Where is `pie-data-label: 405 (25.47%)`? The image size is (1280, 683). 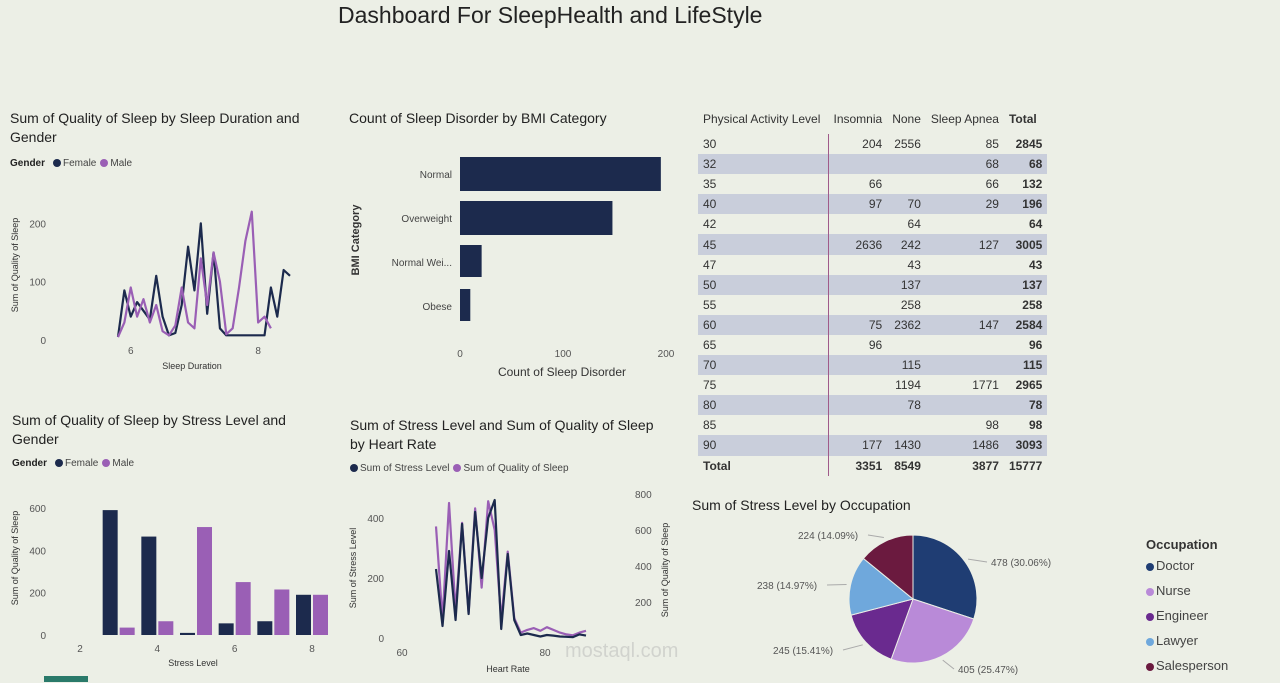 pie-data-label: 405 (25.47%) is located at coordinates (988, 670).